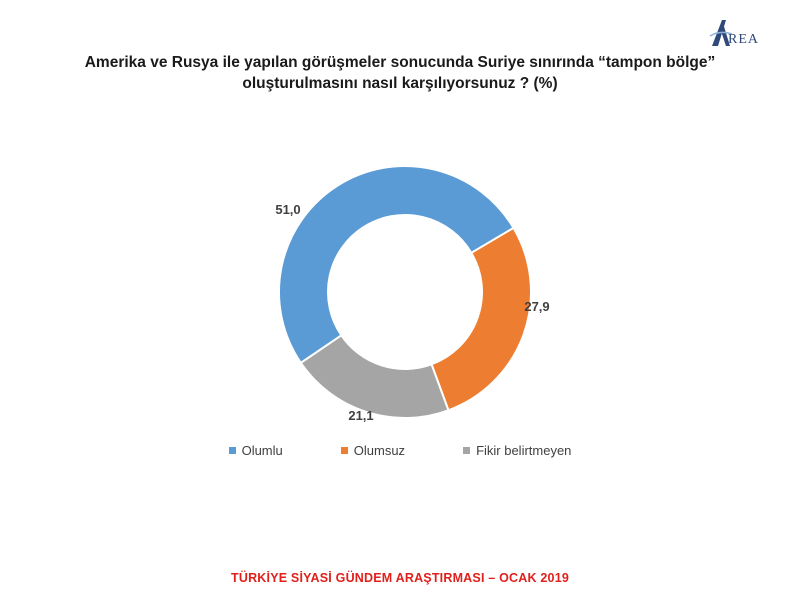 The image size is (800, 600). I want to click on legend-item-olumlu: Olumlu, so click(255, 450).